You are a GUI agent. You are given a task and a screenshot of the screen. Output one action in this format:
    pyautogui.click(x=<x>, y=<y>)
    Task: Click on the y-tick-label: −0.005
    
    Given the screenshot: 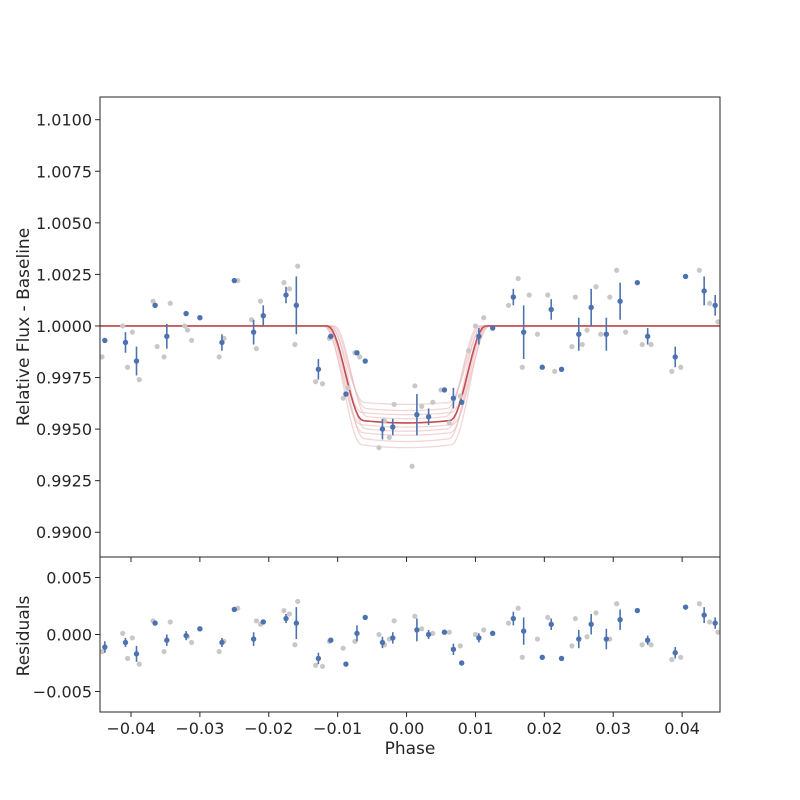 What is the action you would take?
    pyautogui.click(x=62, y=691)
    